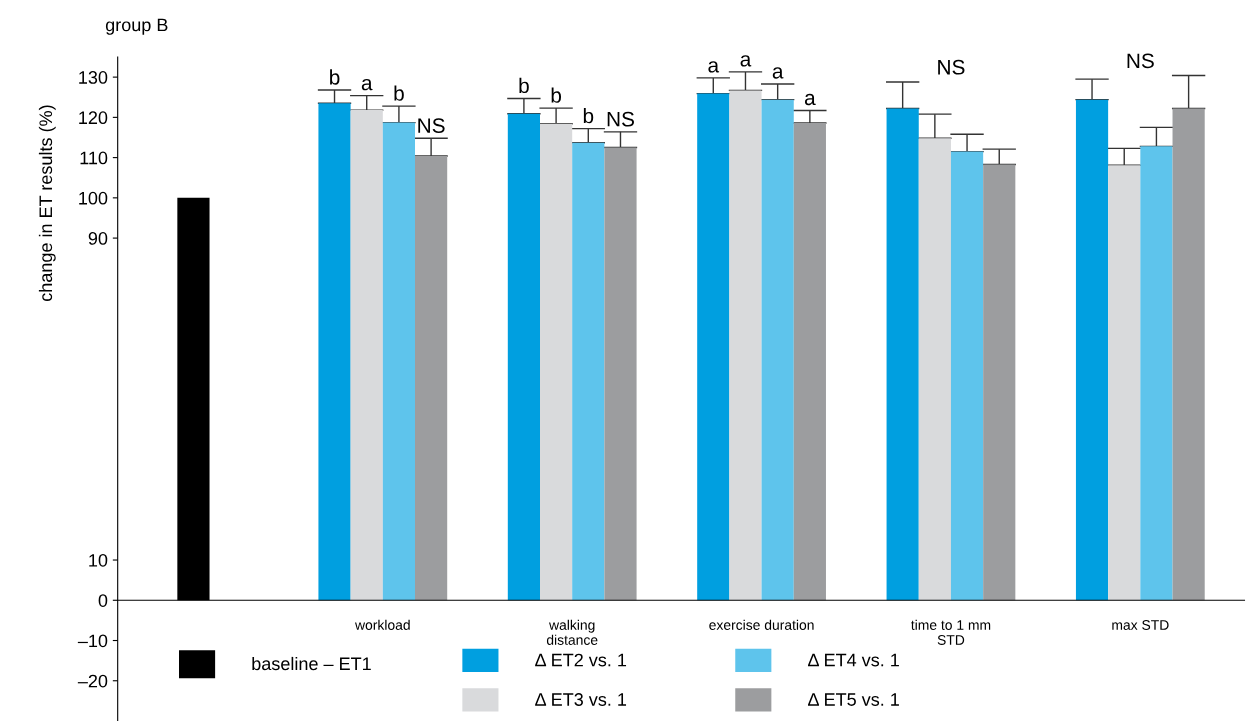  What do you see at coordinates (92, 641) in the screenshot?
I see `y-tick-label: –10` at bounding box center [92, 641].